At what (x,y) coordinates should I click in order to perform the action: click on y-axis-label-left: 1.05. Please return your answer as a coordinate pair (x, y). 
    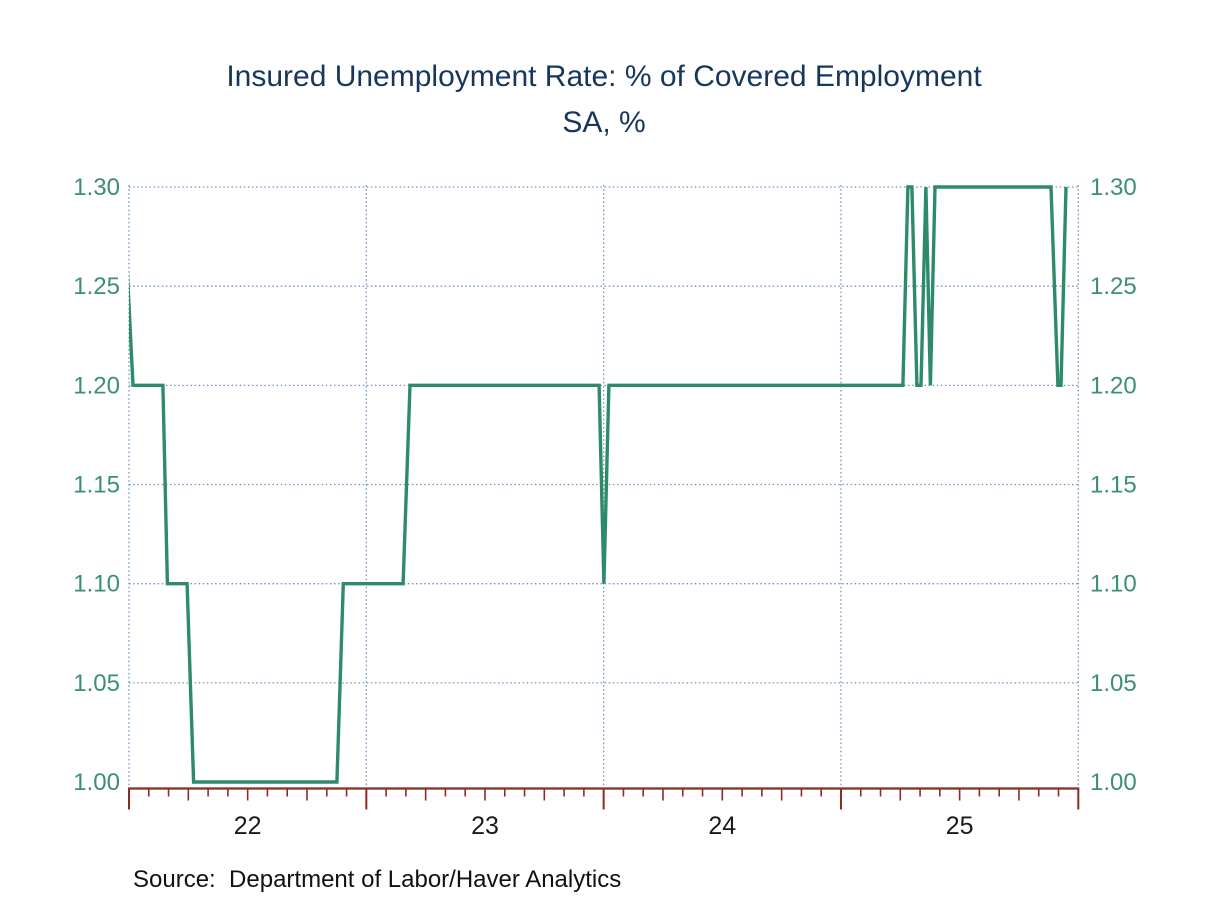
    Looking at the image, I should click on (96, 683).